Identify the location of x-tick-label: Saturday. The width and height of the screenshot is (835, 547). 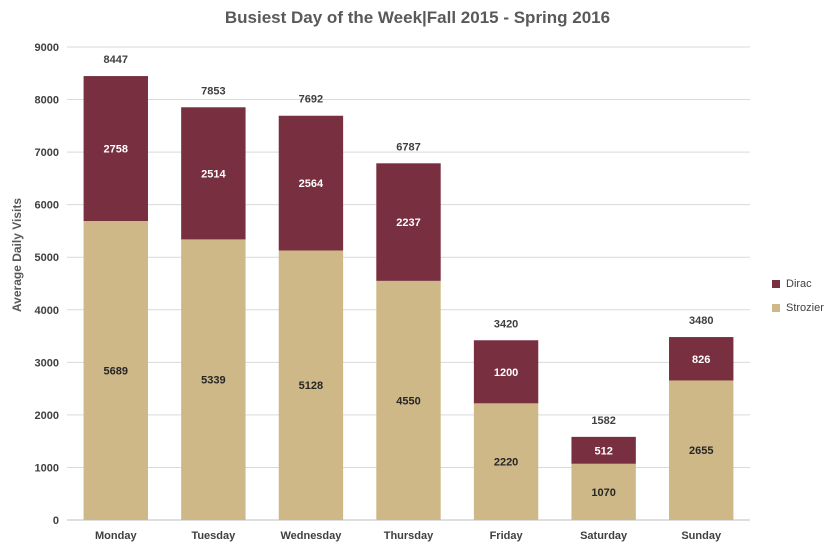
(604, 536).